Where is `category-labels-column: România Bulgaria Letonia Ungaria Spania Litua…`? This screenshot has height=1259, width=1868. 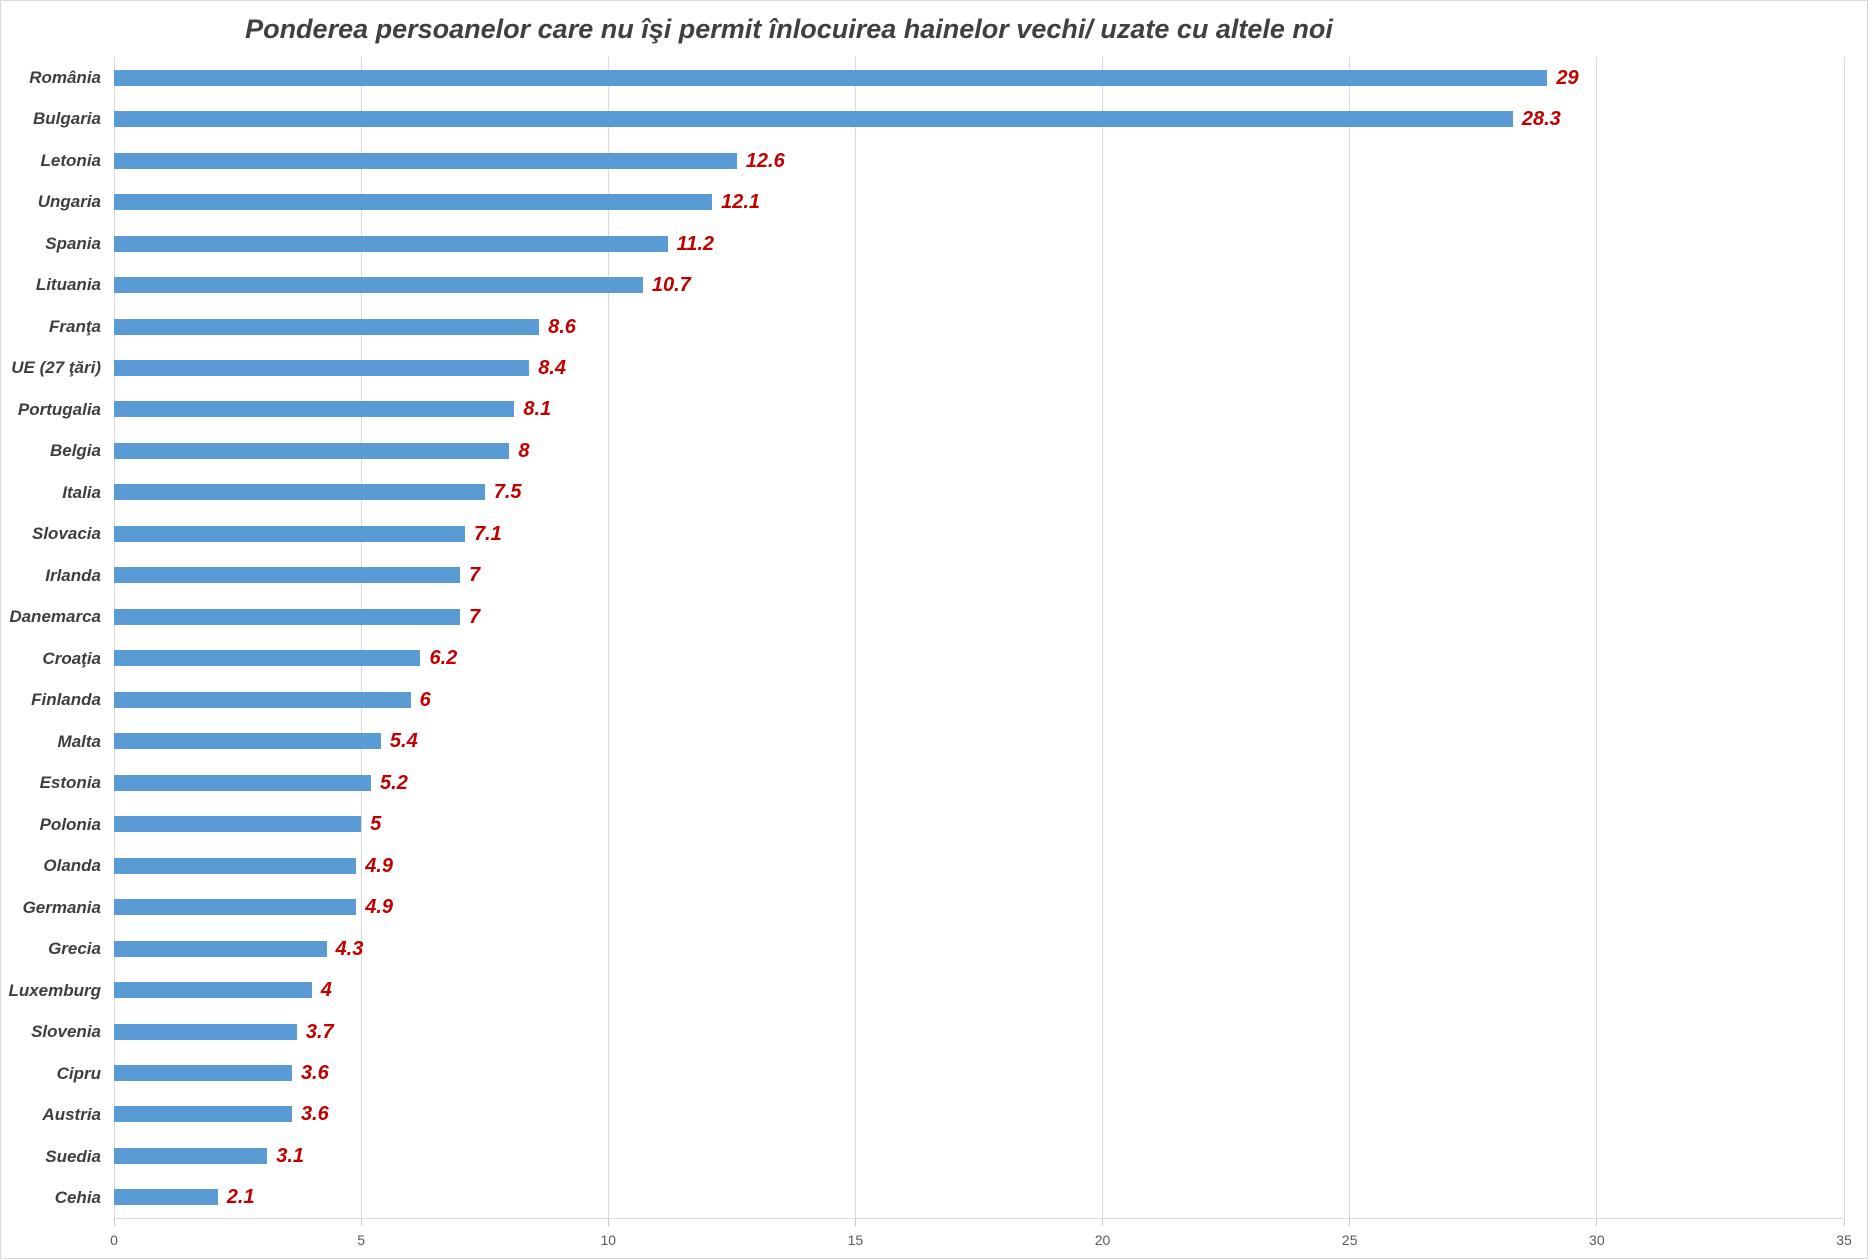
category-labels-column: România Bulgaria Letonia Ungaria Spania Litua… is located at coordinates (57, 638).